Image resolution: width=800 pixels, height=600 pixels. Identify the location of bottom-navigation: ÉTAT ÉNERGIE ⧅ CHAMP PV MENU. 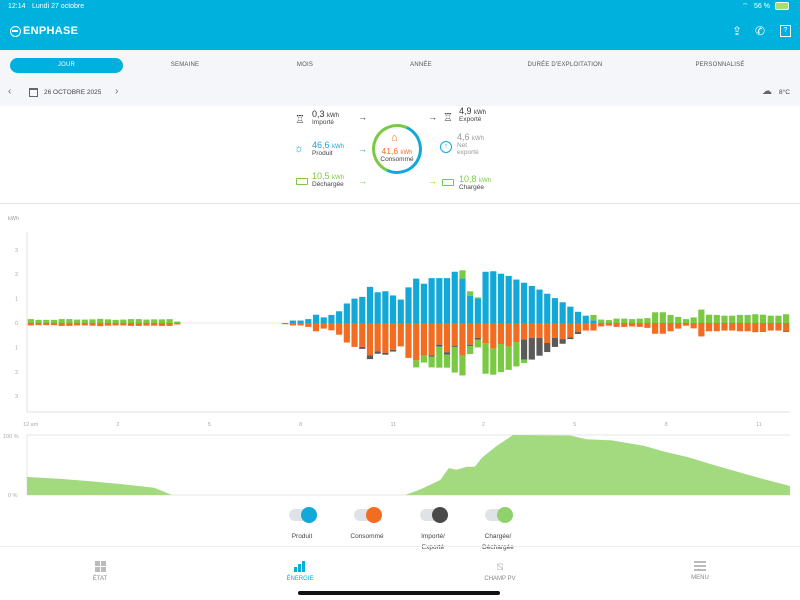
(400, 573).